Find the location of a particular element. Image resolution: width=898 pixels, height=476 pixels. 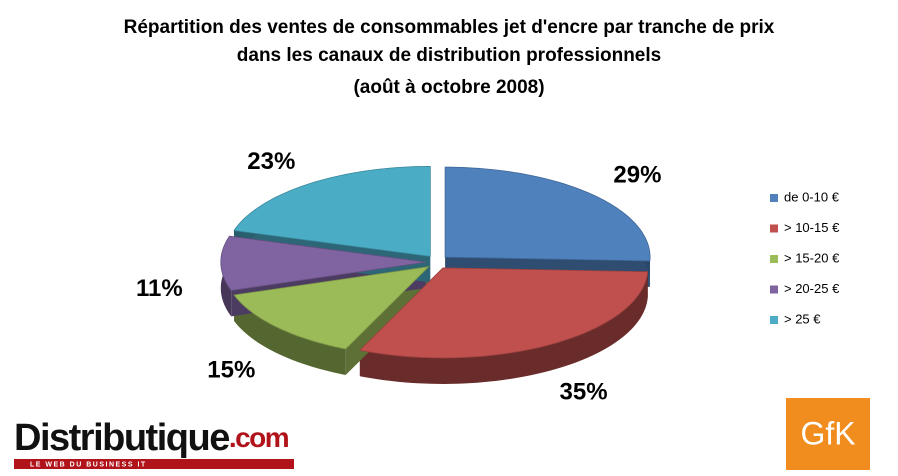

value-label: 35% is located at coordinates (584, 392).